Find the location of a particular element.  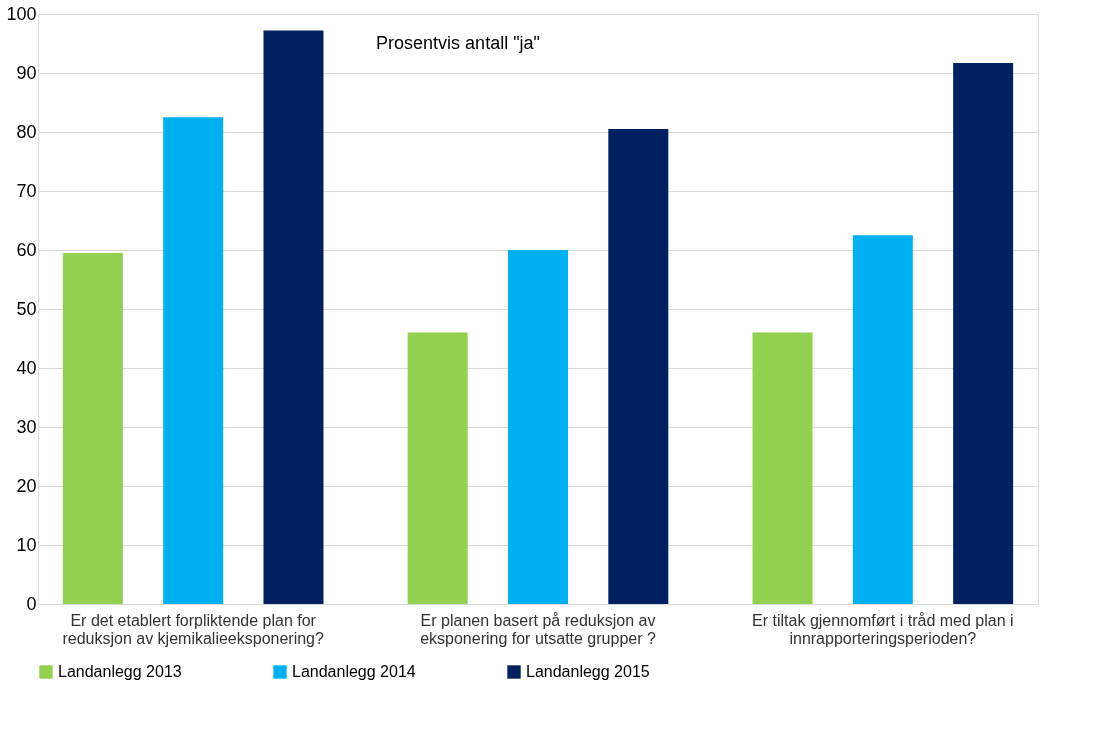

text: Prosentvis antall "ja" is located at coordinates (458, 43).